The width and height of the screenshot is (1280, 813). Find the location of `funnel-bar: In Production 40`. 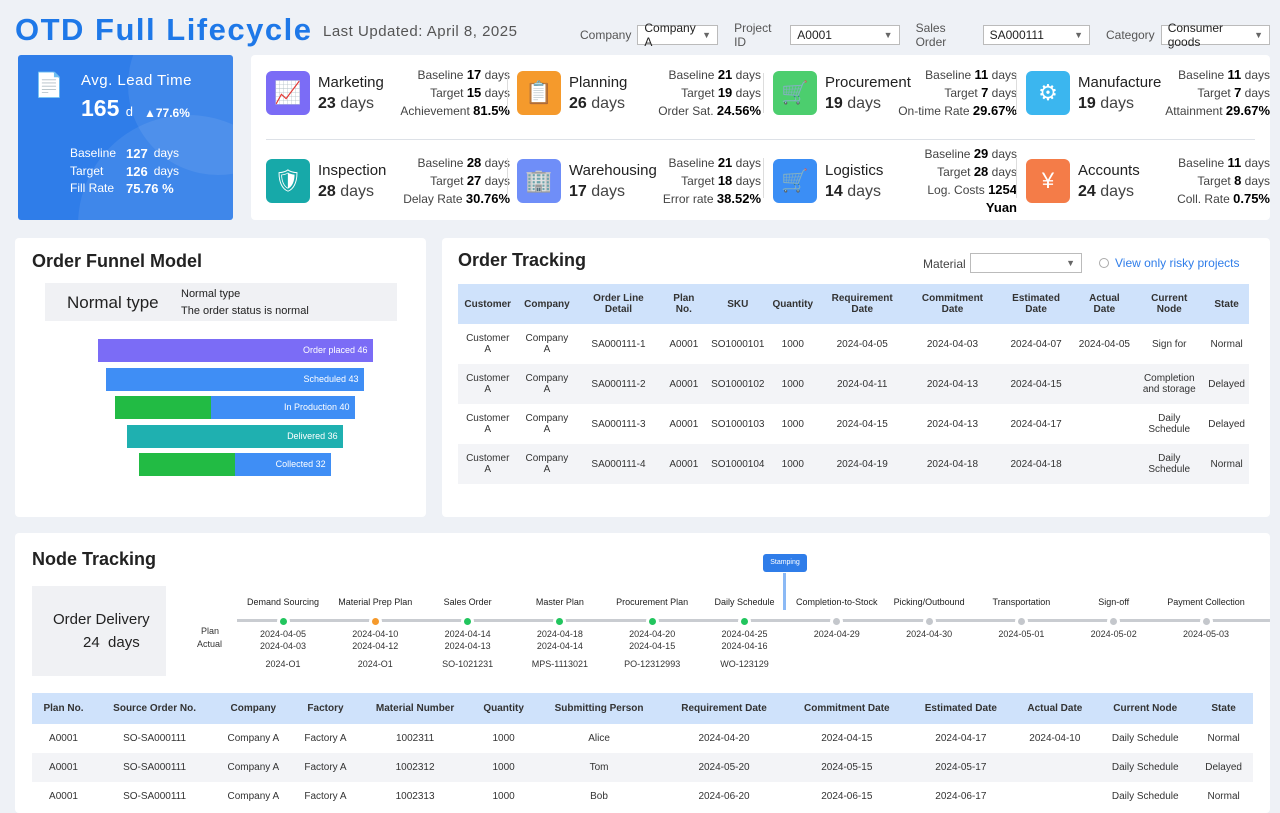

funnel-bar: In Production 40 is located at coordinates (235, 407).